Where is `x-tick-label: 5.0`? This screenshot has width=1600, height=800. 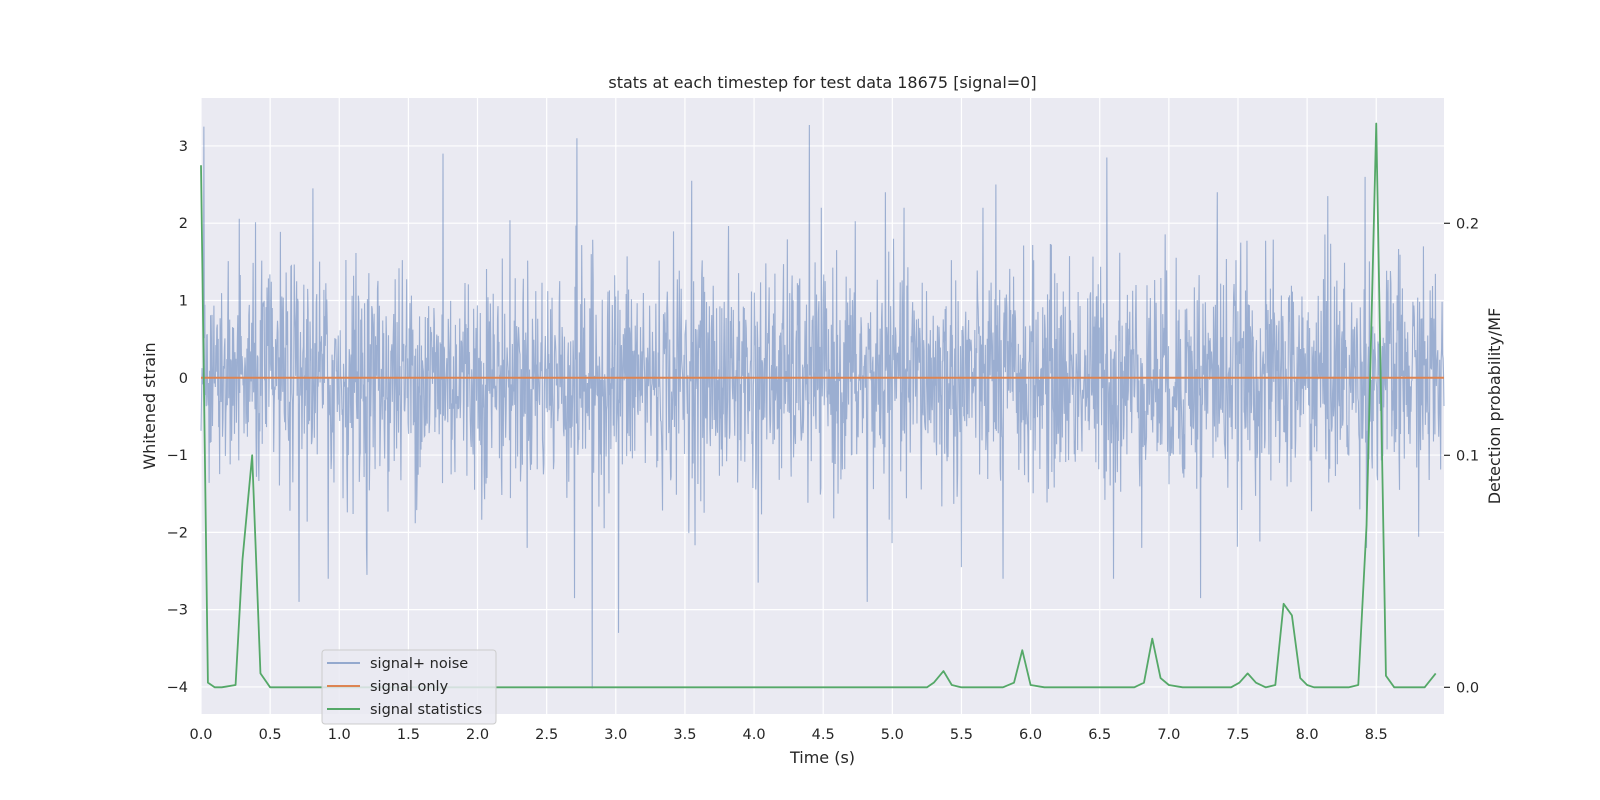 x-tick-label: 5.0 is located at coordinates (892, 735).